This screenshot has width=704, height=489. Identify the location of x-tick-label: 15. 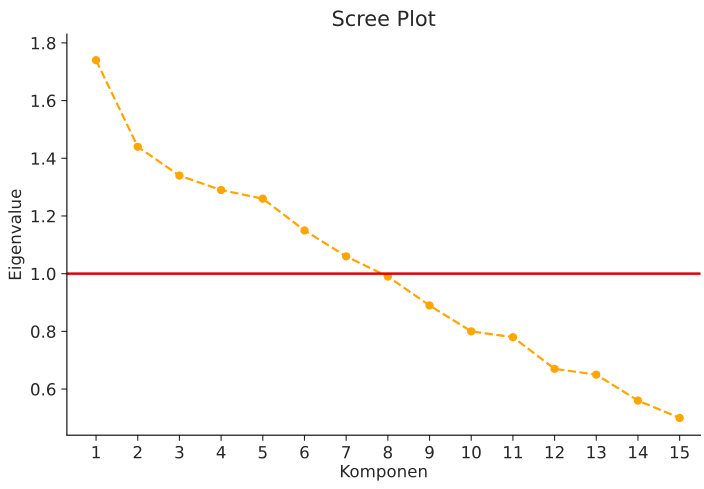
(679, 452).